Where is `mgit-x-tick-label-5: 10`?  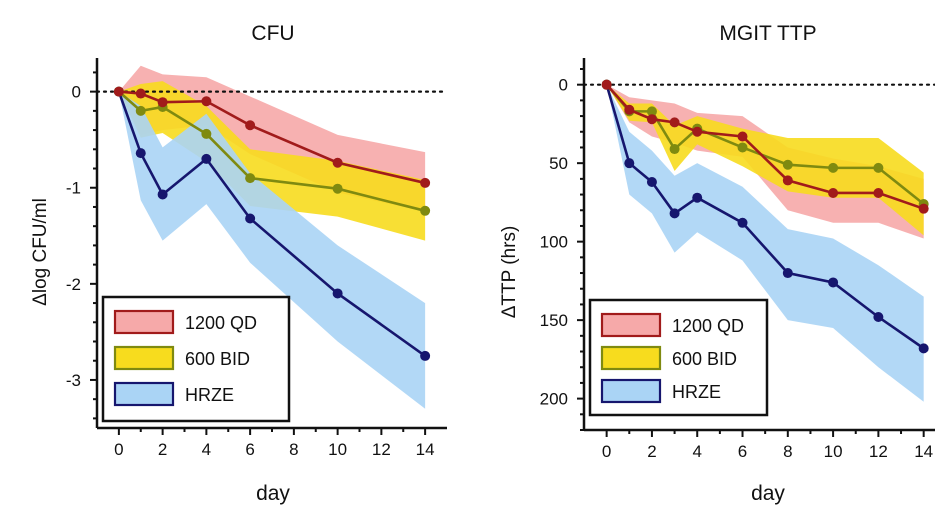 mgit-x-tick-label-5: 10 is located at coordinates (833, 451).